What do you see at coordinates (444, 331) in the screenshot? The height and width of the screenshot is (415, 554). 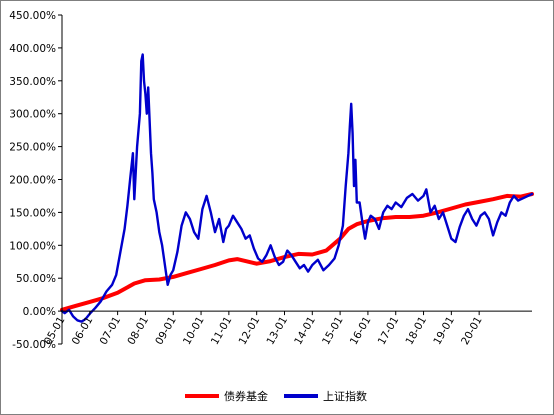 I see `x-tick-label: 19-01` at bounding box center [444, 331].